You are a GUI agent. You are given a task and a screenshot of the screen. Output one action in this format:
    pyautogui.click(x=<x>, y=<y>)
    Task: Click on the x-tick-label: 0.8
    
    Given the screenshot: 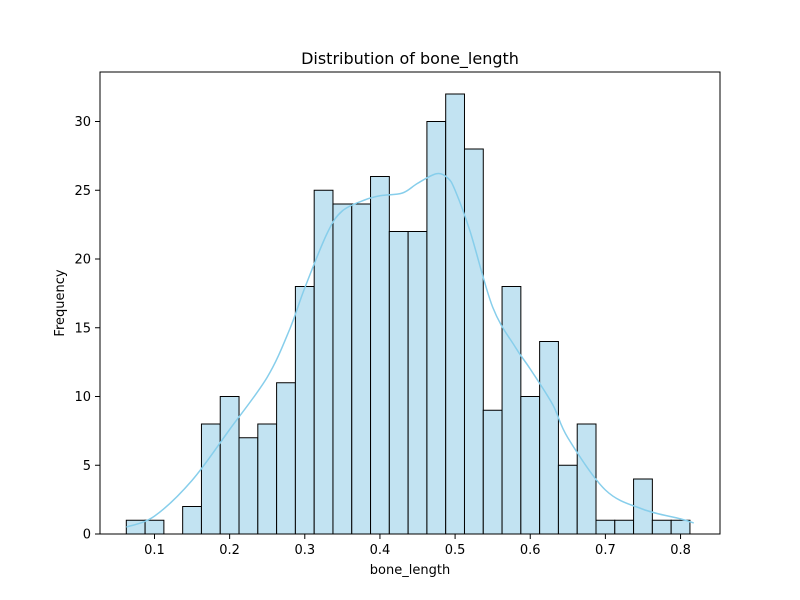 What is the action you would take?
    pyautogui.click(x=680, y=550)
    